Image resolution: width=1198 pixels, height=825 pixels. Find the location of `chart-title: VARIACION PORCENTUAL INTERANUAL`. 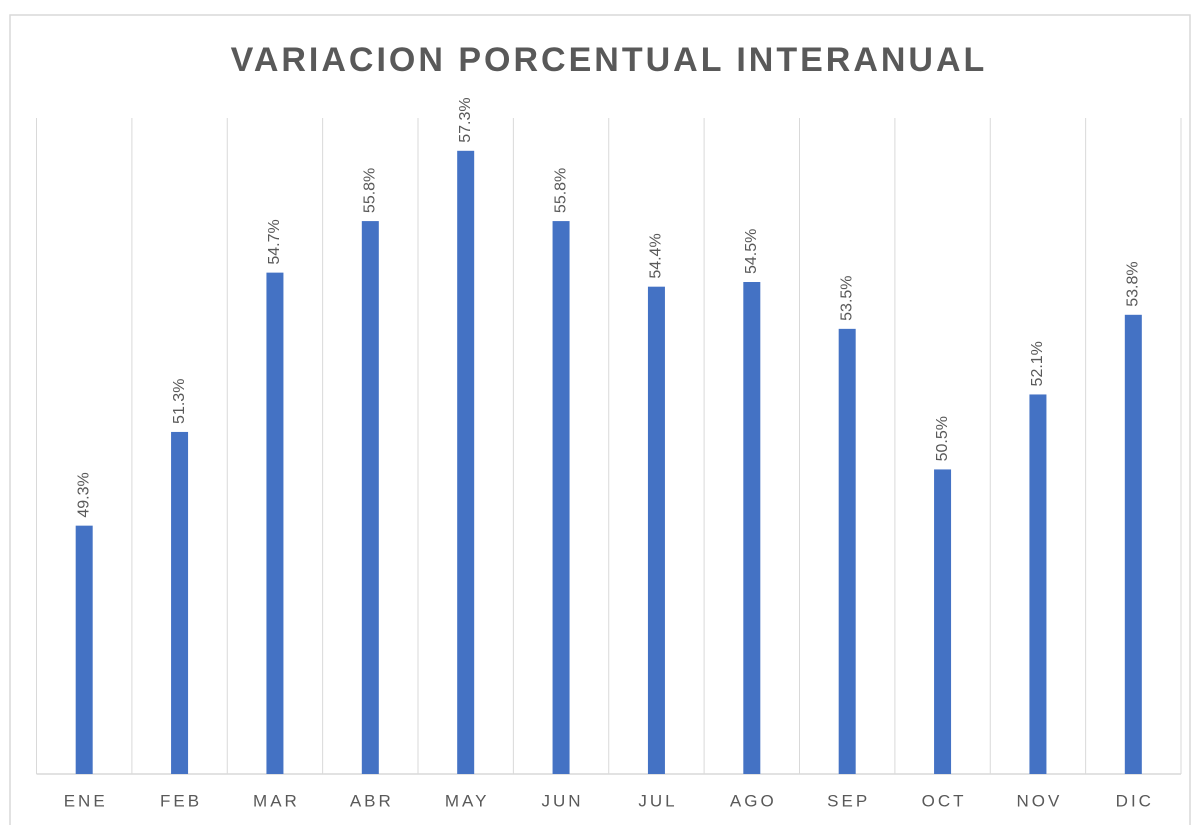

chart-title: VARIACION PORCENTUAL INTERANUAL is located at coordinates (609, 60).